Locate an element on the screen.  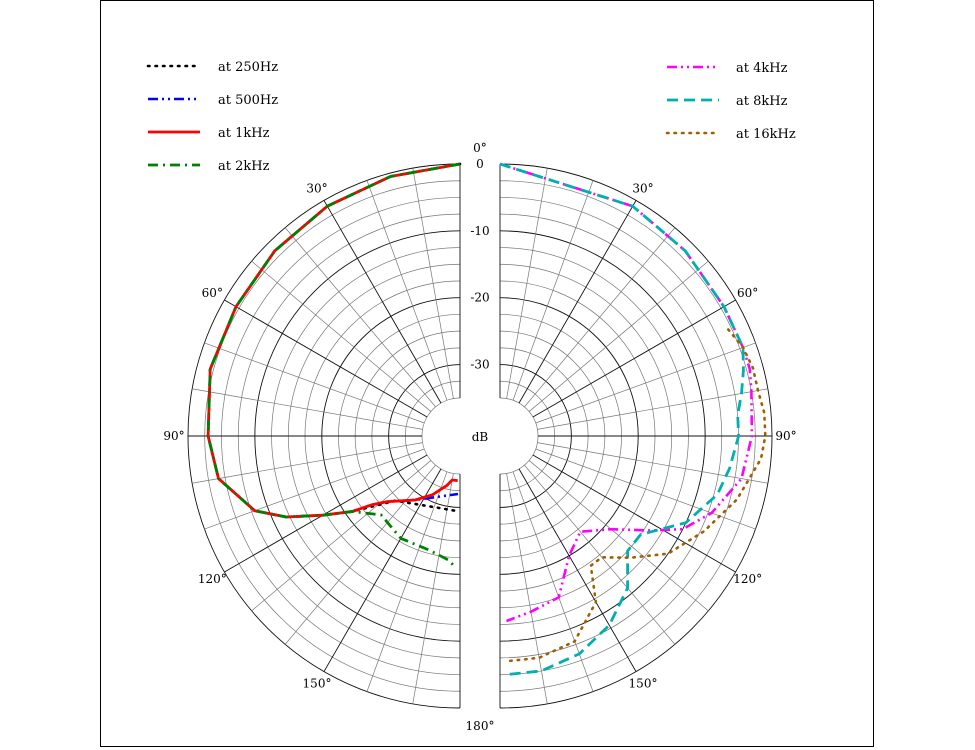
series-line-at-2khz is located at coordinates (333, 365).